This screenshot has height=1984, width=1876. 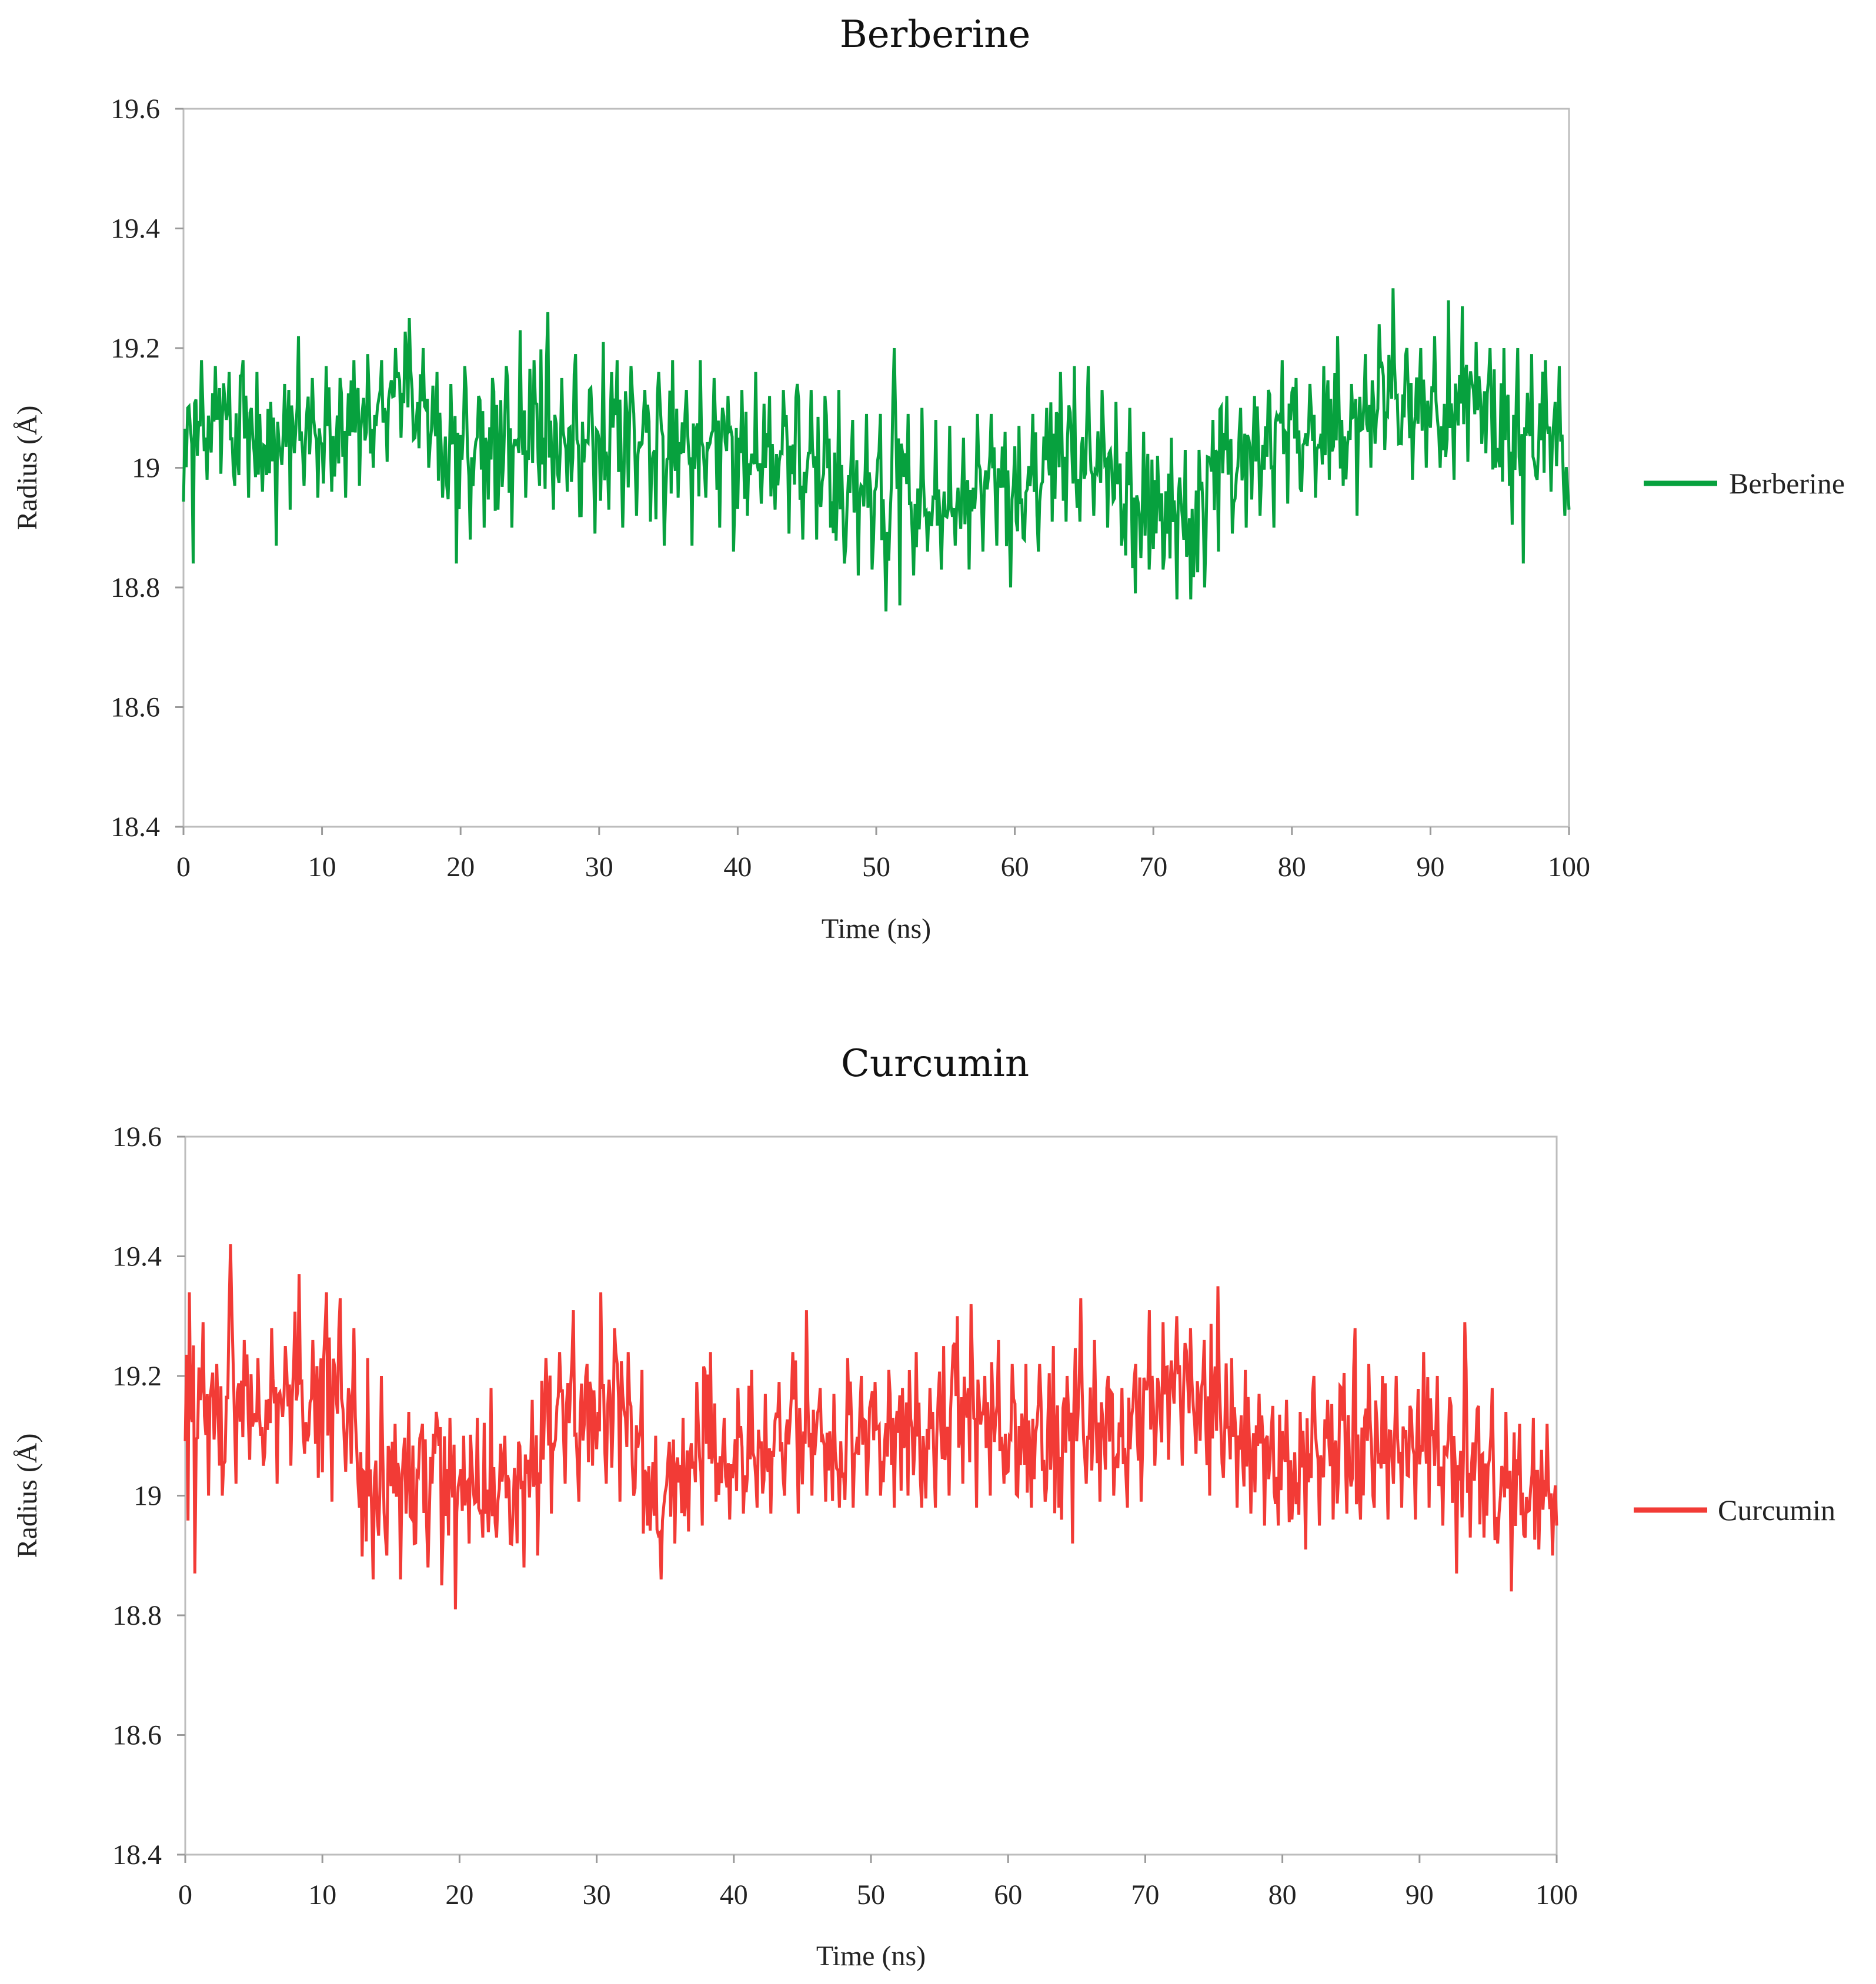 I want to click on series-line-curcumin, so click(x=870, y=1427).